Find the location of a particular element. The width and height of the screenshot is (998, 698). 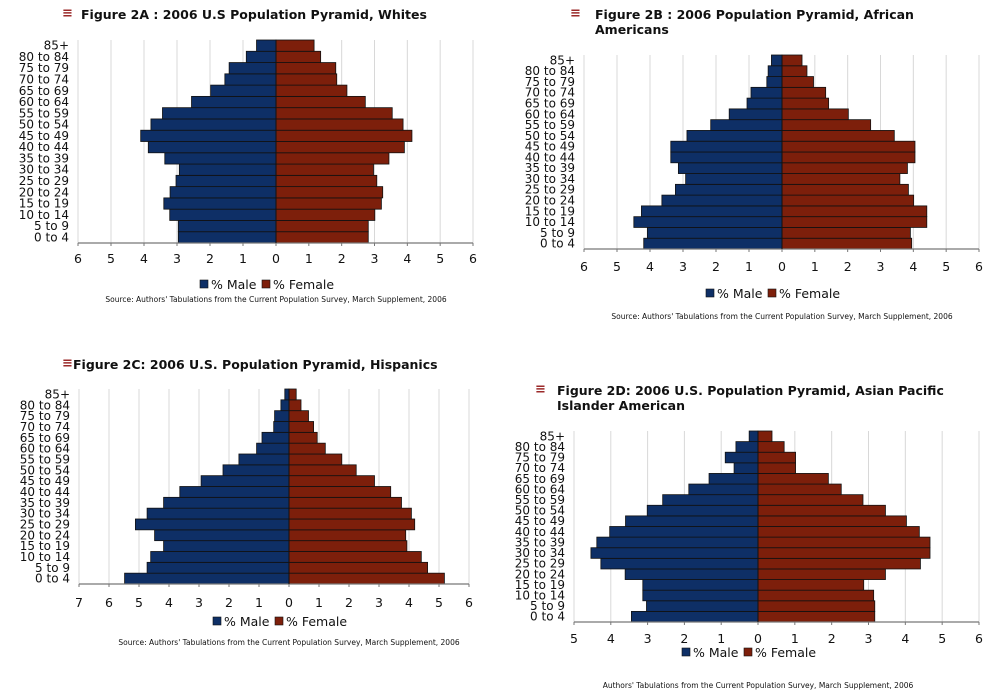

category-label: 40 to 44 is located at coordinates (550, 157).